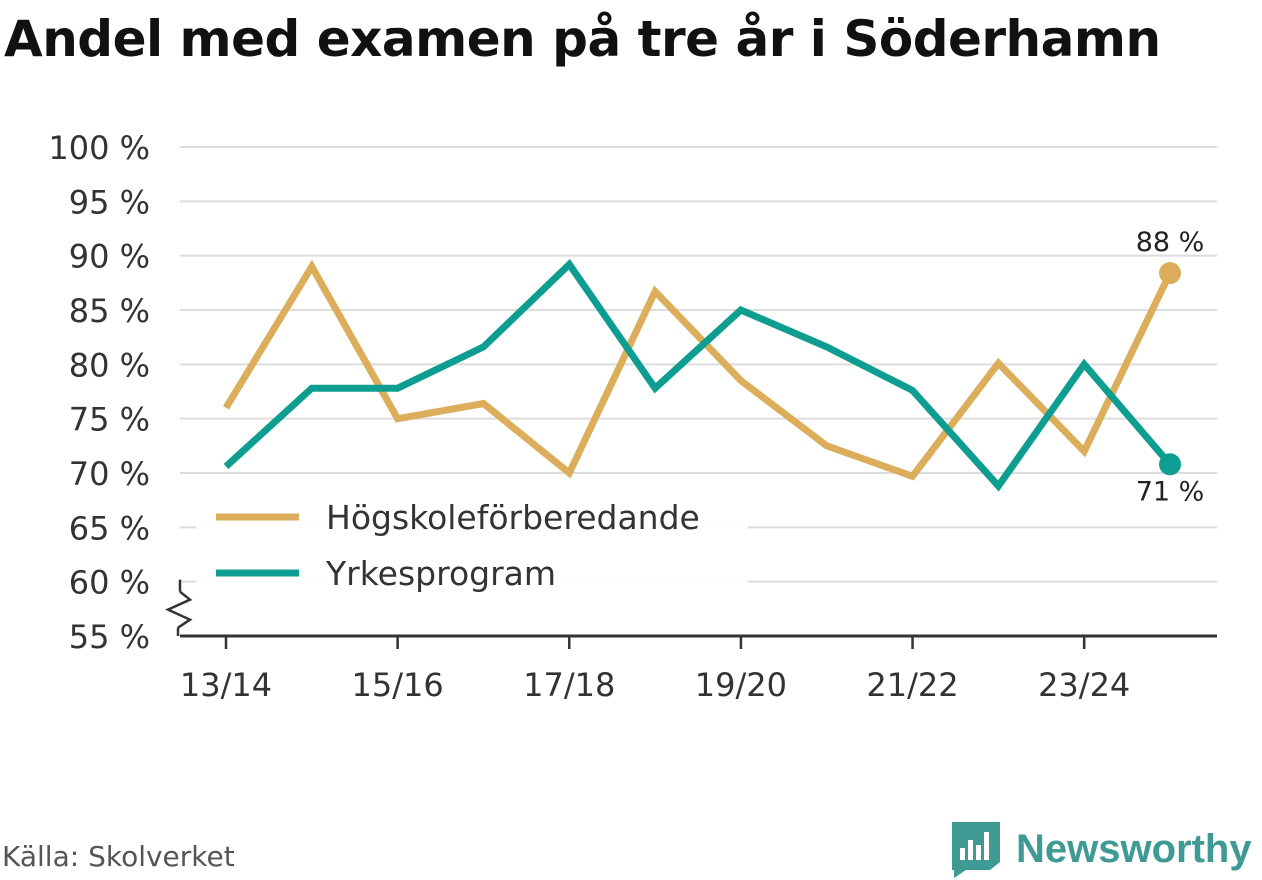 The image size is (1262, 880). I want to click on y-tick-label: 55 %, so click(109, 637).